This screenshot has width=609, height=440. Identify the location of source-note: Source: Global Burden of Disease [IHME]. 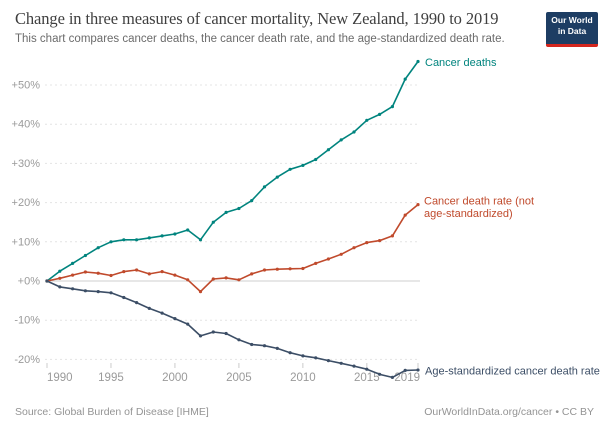
(112, 412).